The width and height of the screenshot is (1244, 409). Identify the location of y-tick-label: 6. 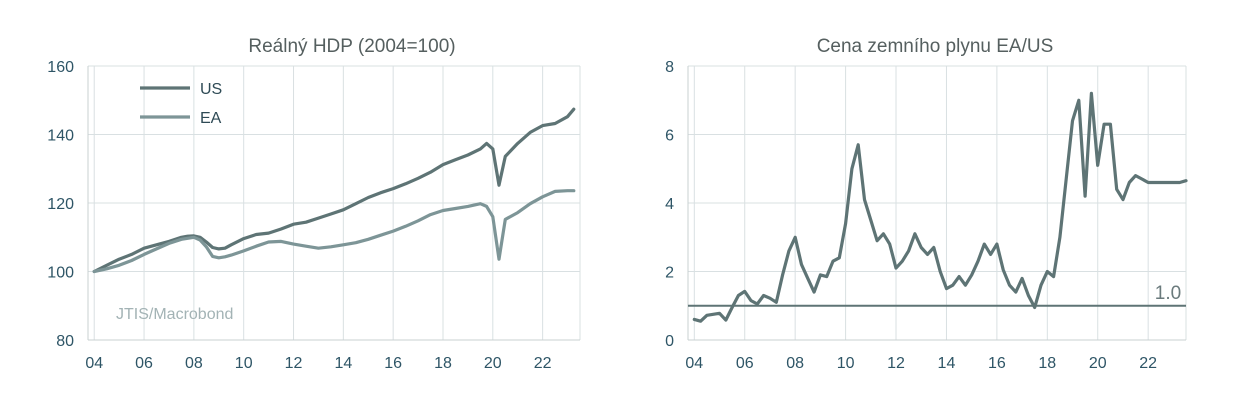
(669, 136).